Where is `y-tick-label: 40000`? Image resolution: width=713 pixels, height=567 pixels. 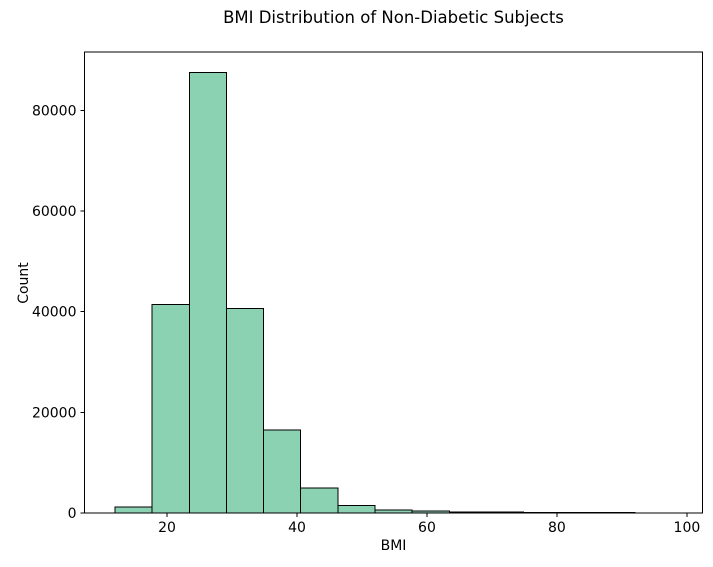
y-tick-label: 40000 is located at coordinates (54, 313).